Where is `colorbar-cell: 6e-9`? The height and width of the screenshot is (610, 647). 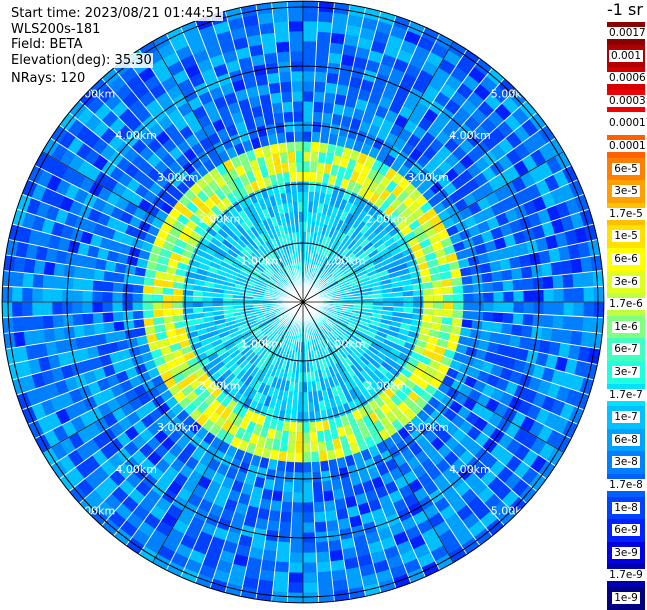 colorbar-cell: 6e-9 is located at coordinates (626, 531).